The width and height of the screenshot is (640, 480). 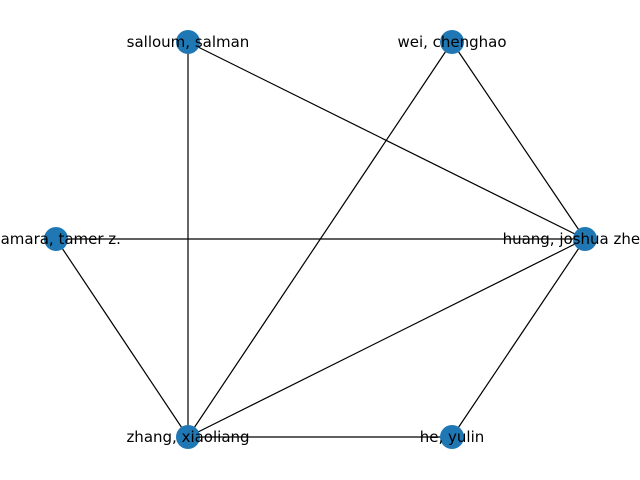 I want to click on node-label-zhang: zhang, xiaoliang, so click(x=187, y=437).